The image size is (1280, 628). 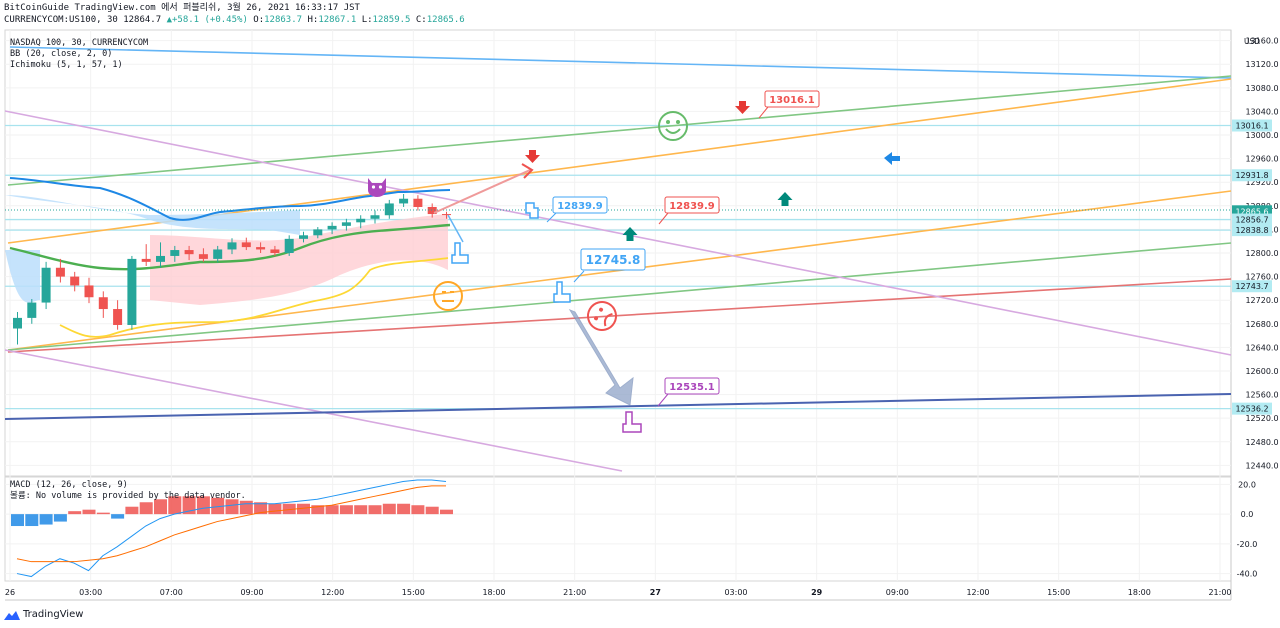 I want to click on callouts: 13016.1 12839.9 12839.9 12745.8 12535.1, so click(x=683, y=248).